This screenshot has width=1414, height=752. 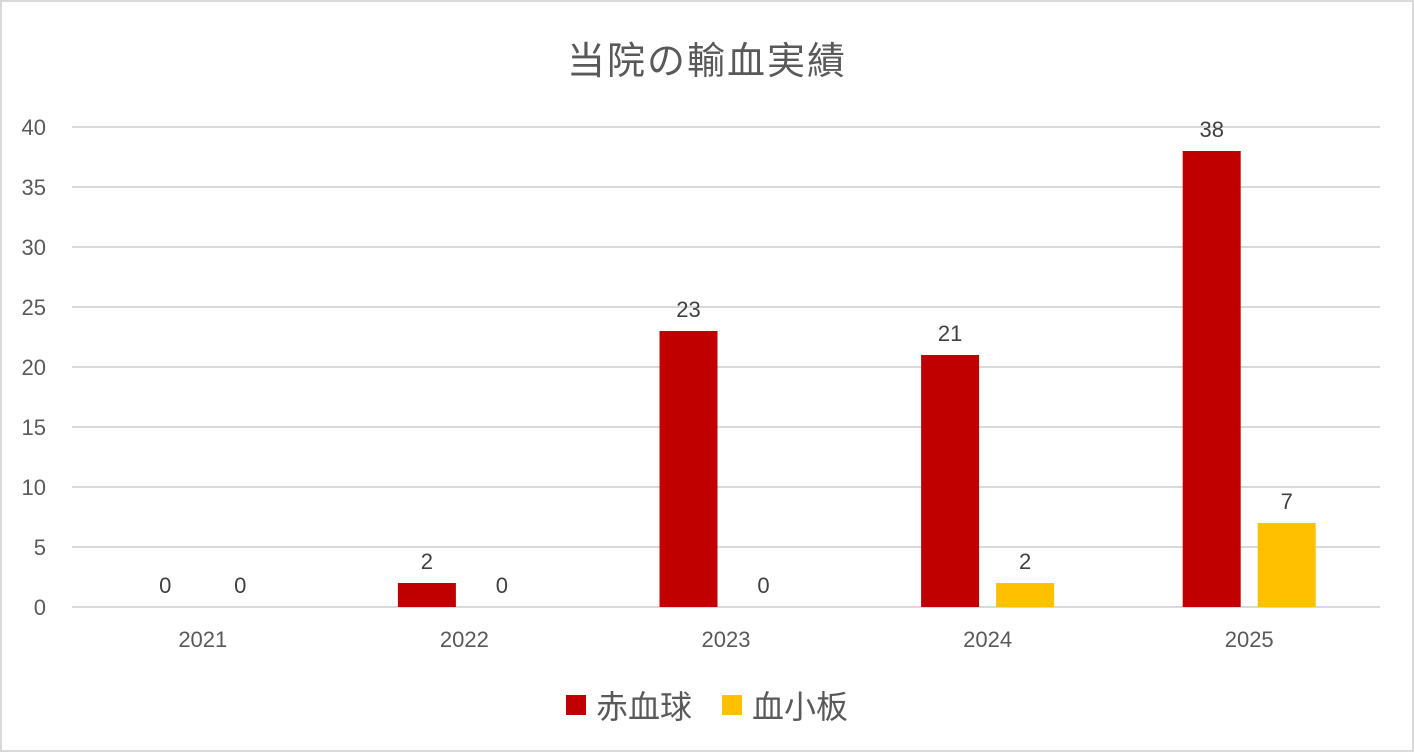 I want to click on legend-label-series-0: 赤血球, so click(x=643, y=707).